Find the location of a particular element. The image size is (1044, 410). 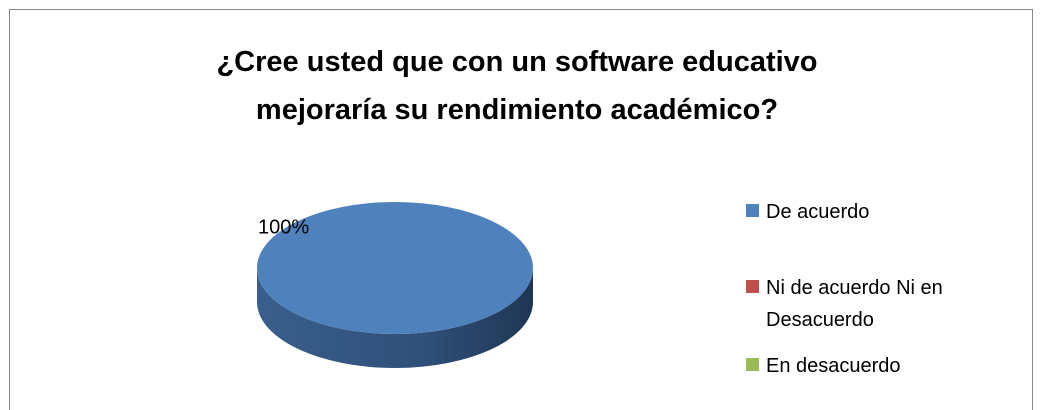

legend-label: Ni de acuerdo Ni en Desacuerdo is located at coordinates (854, 304).